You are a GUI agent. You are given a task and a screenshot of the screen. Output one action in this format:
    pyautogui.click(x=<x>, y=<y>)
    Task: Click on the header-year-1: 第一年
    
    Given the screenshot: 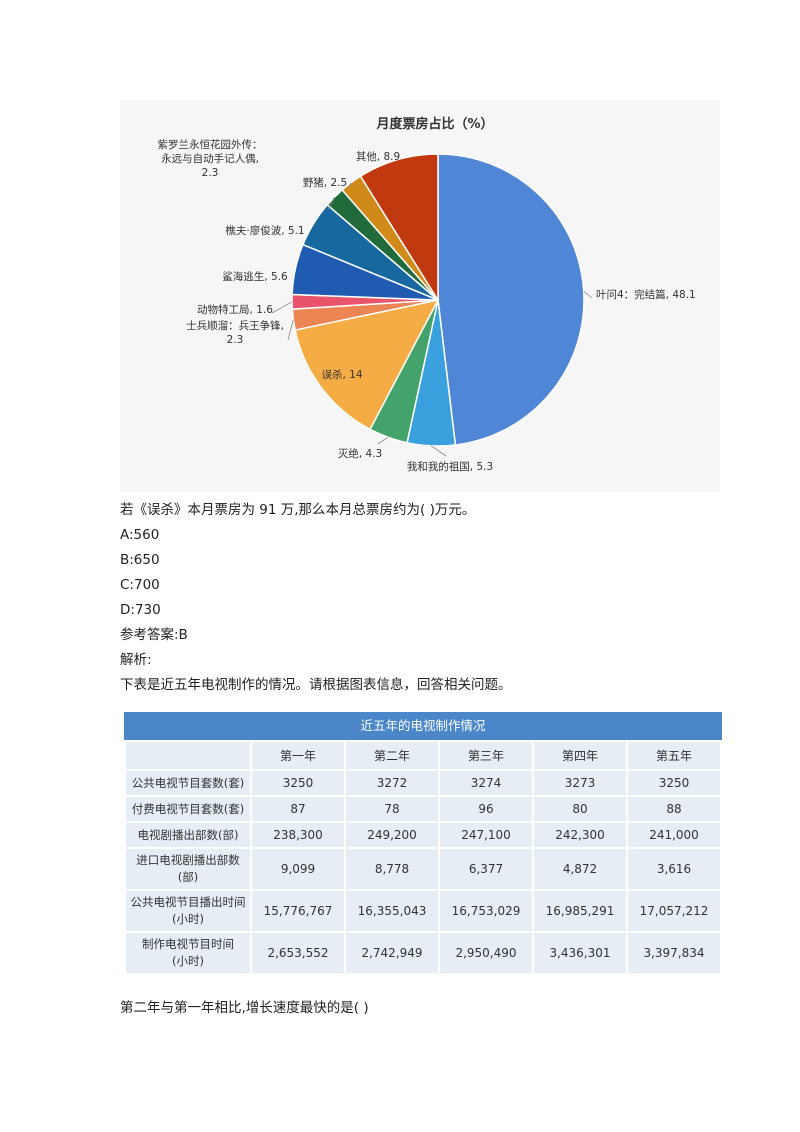 What is the action you would take?
    pyautogui.click(x=298, y=755)
    